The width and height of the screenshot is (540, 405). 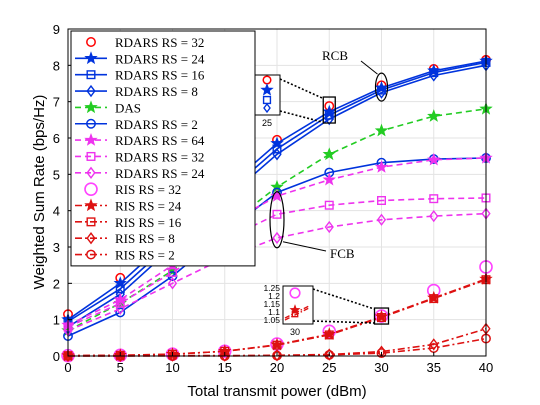 I want to click on y-tick-label: 3, so click(x=56, y=247).